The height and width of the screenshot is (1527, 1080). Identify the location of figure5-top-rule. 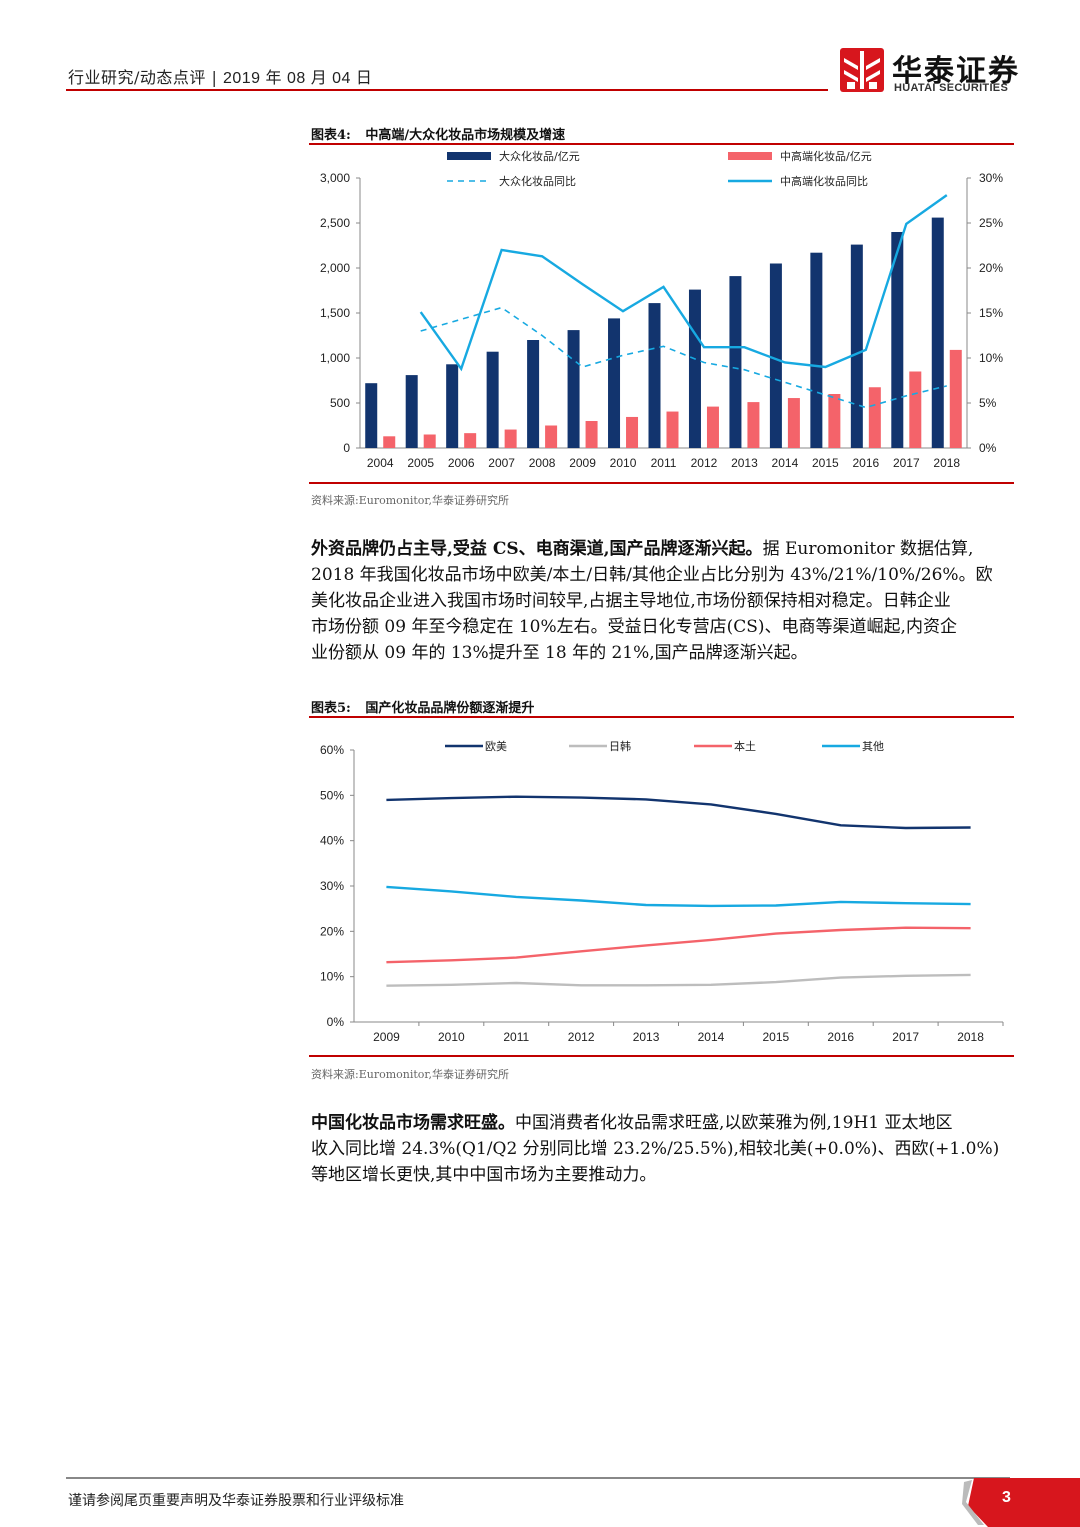
(661, 717).